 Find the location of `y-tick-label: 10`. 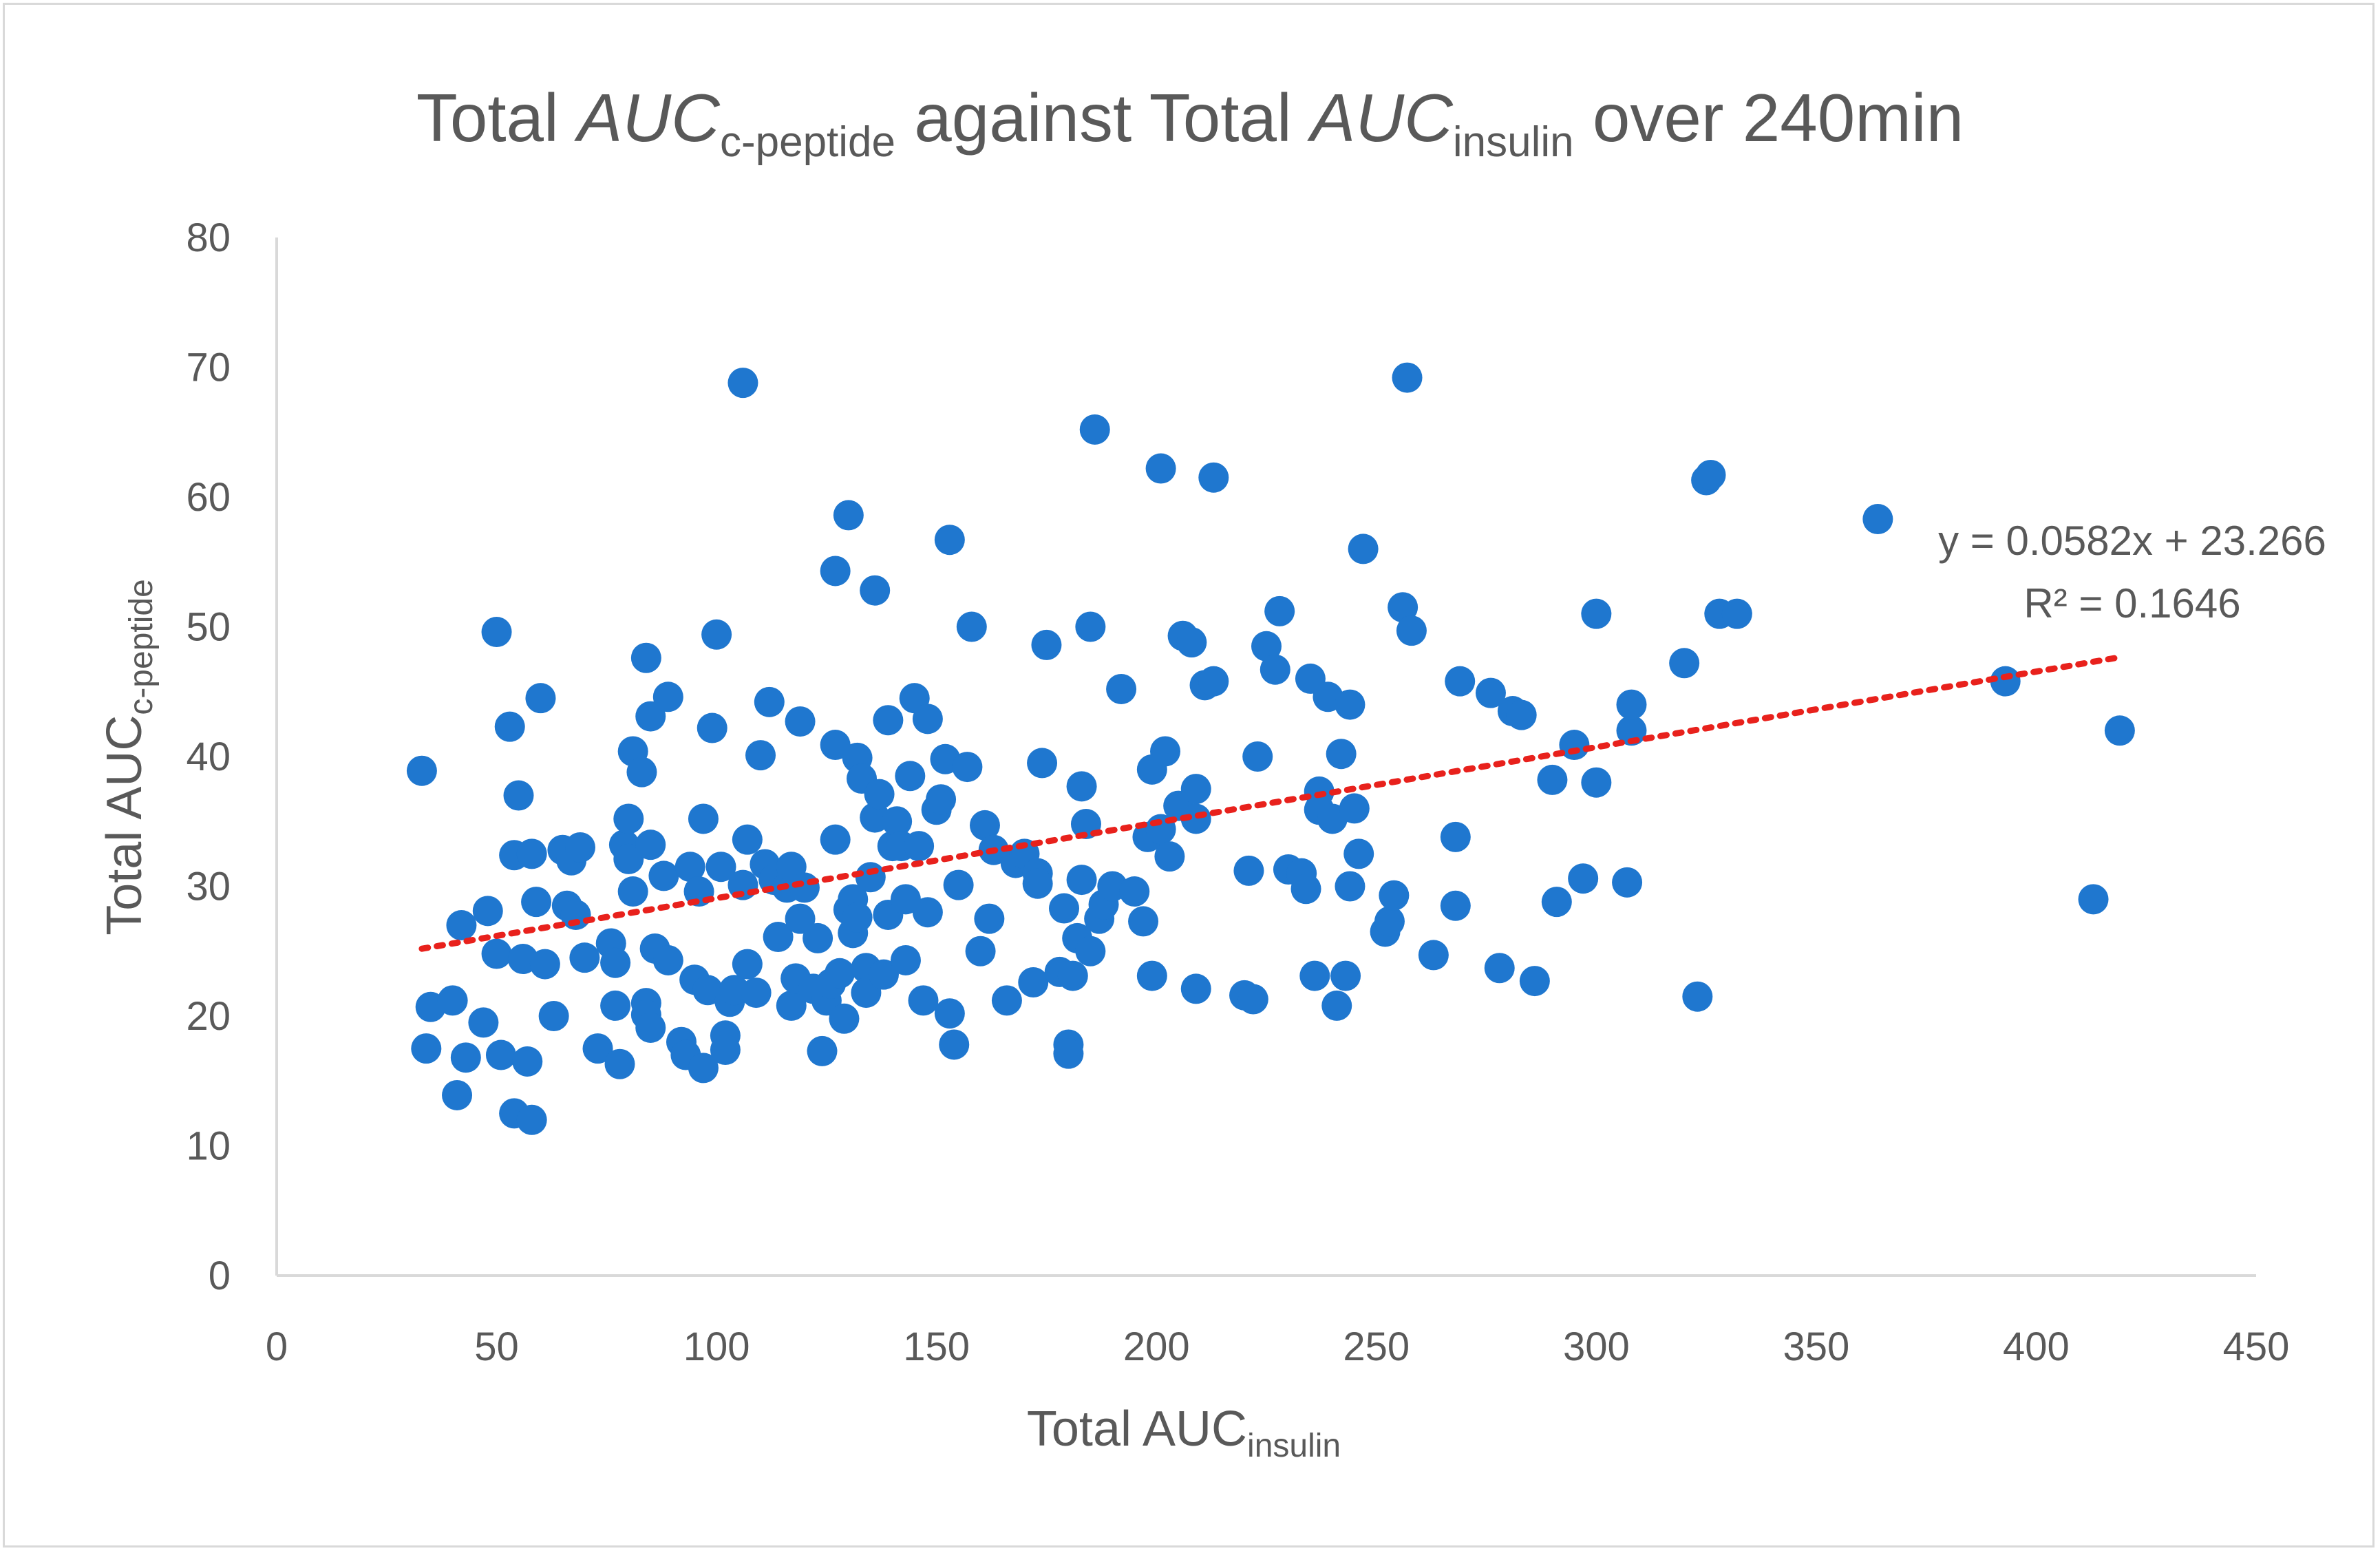

y-tick-label: 10 is located at coordinates (208, 1146).